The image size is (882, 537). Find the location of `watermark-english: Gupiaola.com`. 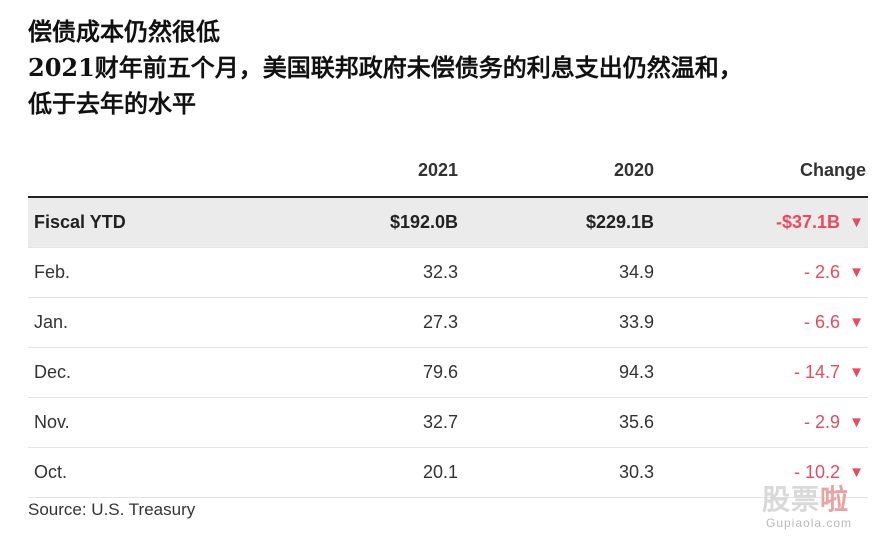

watermark-english: Gupiaola.com is located at coordinates (809, 523).